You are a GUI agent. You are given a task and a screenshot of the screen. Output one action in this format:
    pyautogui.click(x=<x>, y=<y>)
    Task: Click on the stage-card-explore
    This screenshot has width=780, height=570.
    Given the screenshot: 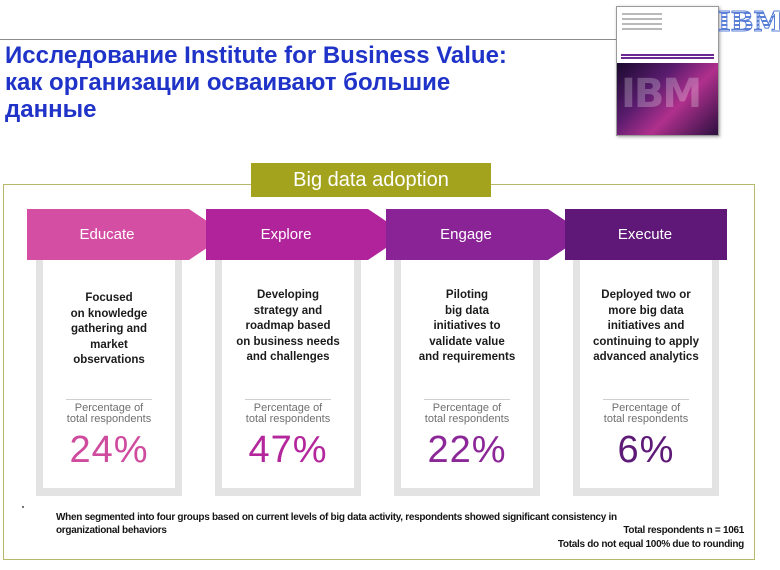 What is the action you would take?
    pyautogui.click(x=288, y=377)
    